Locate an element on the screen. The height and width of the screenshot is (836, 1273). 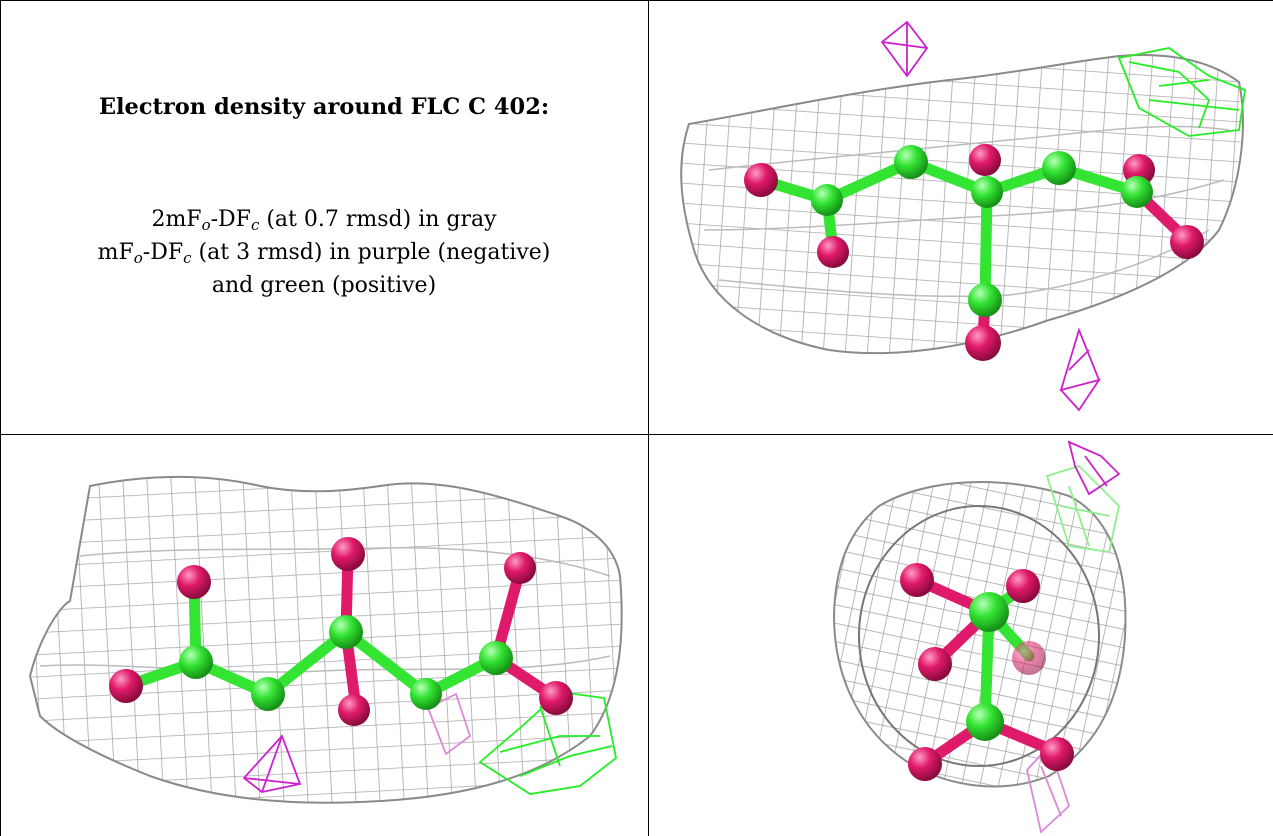
border-top is located at coordinates (636, 0).